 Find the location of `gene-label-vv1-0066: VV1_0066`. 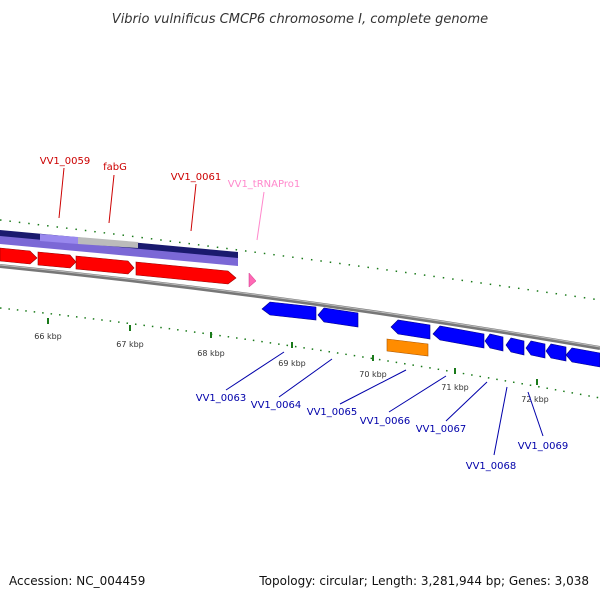

gene-label-vv1-0066: VV1_0066 is located at coordinates (385, 421).